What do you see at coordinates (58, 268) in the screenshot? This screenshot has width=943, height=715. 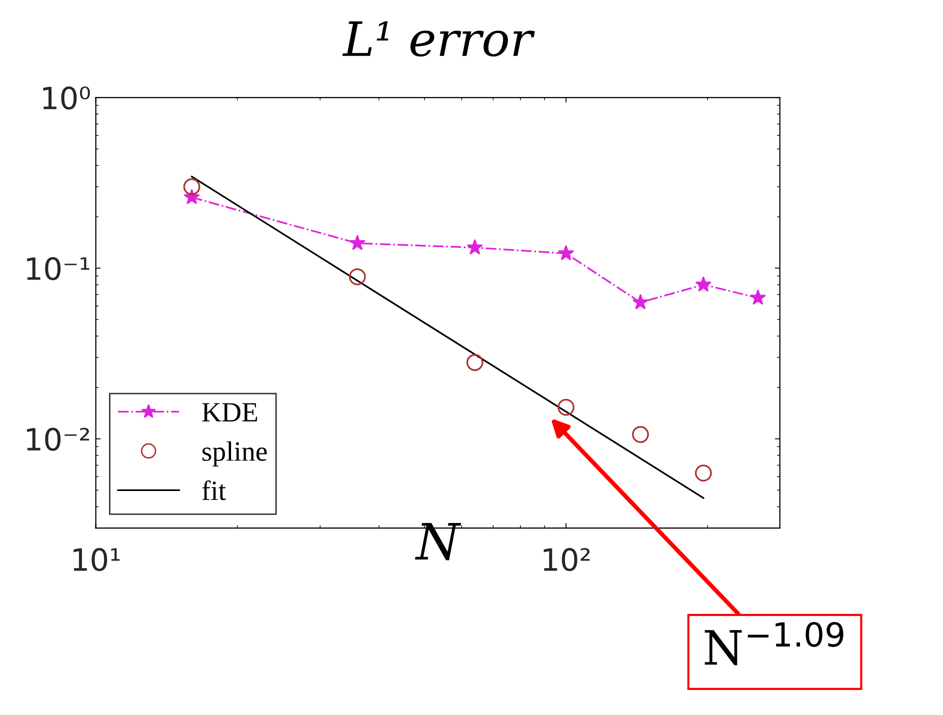 I see `y-tick-label: 10⁻¹` at bounding box center [58, 268].